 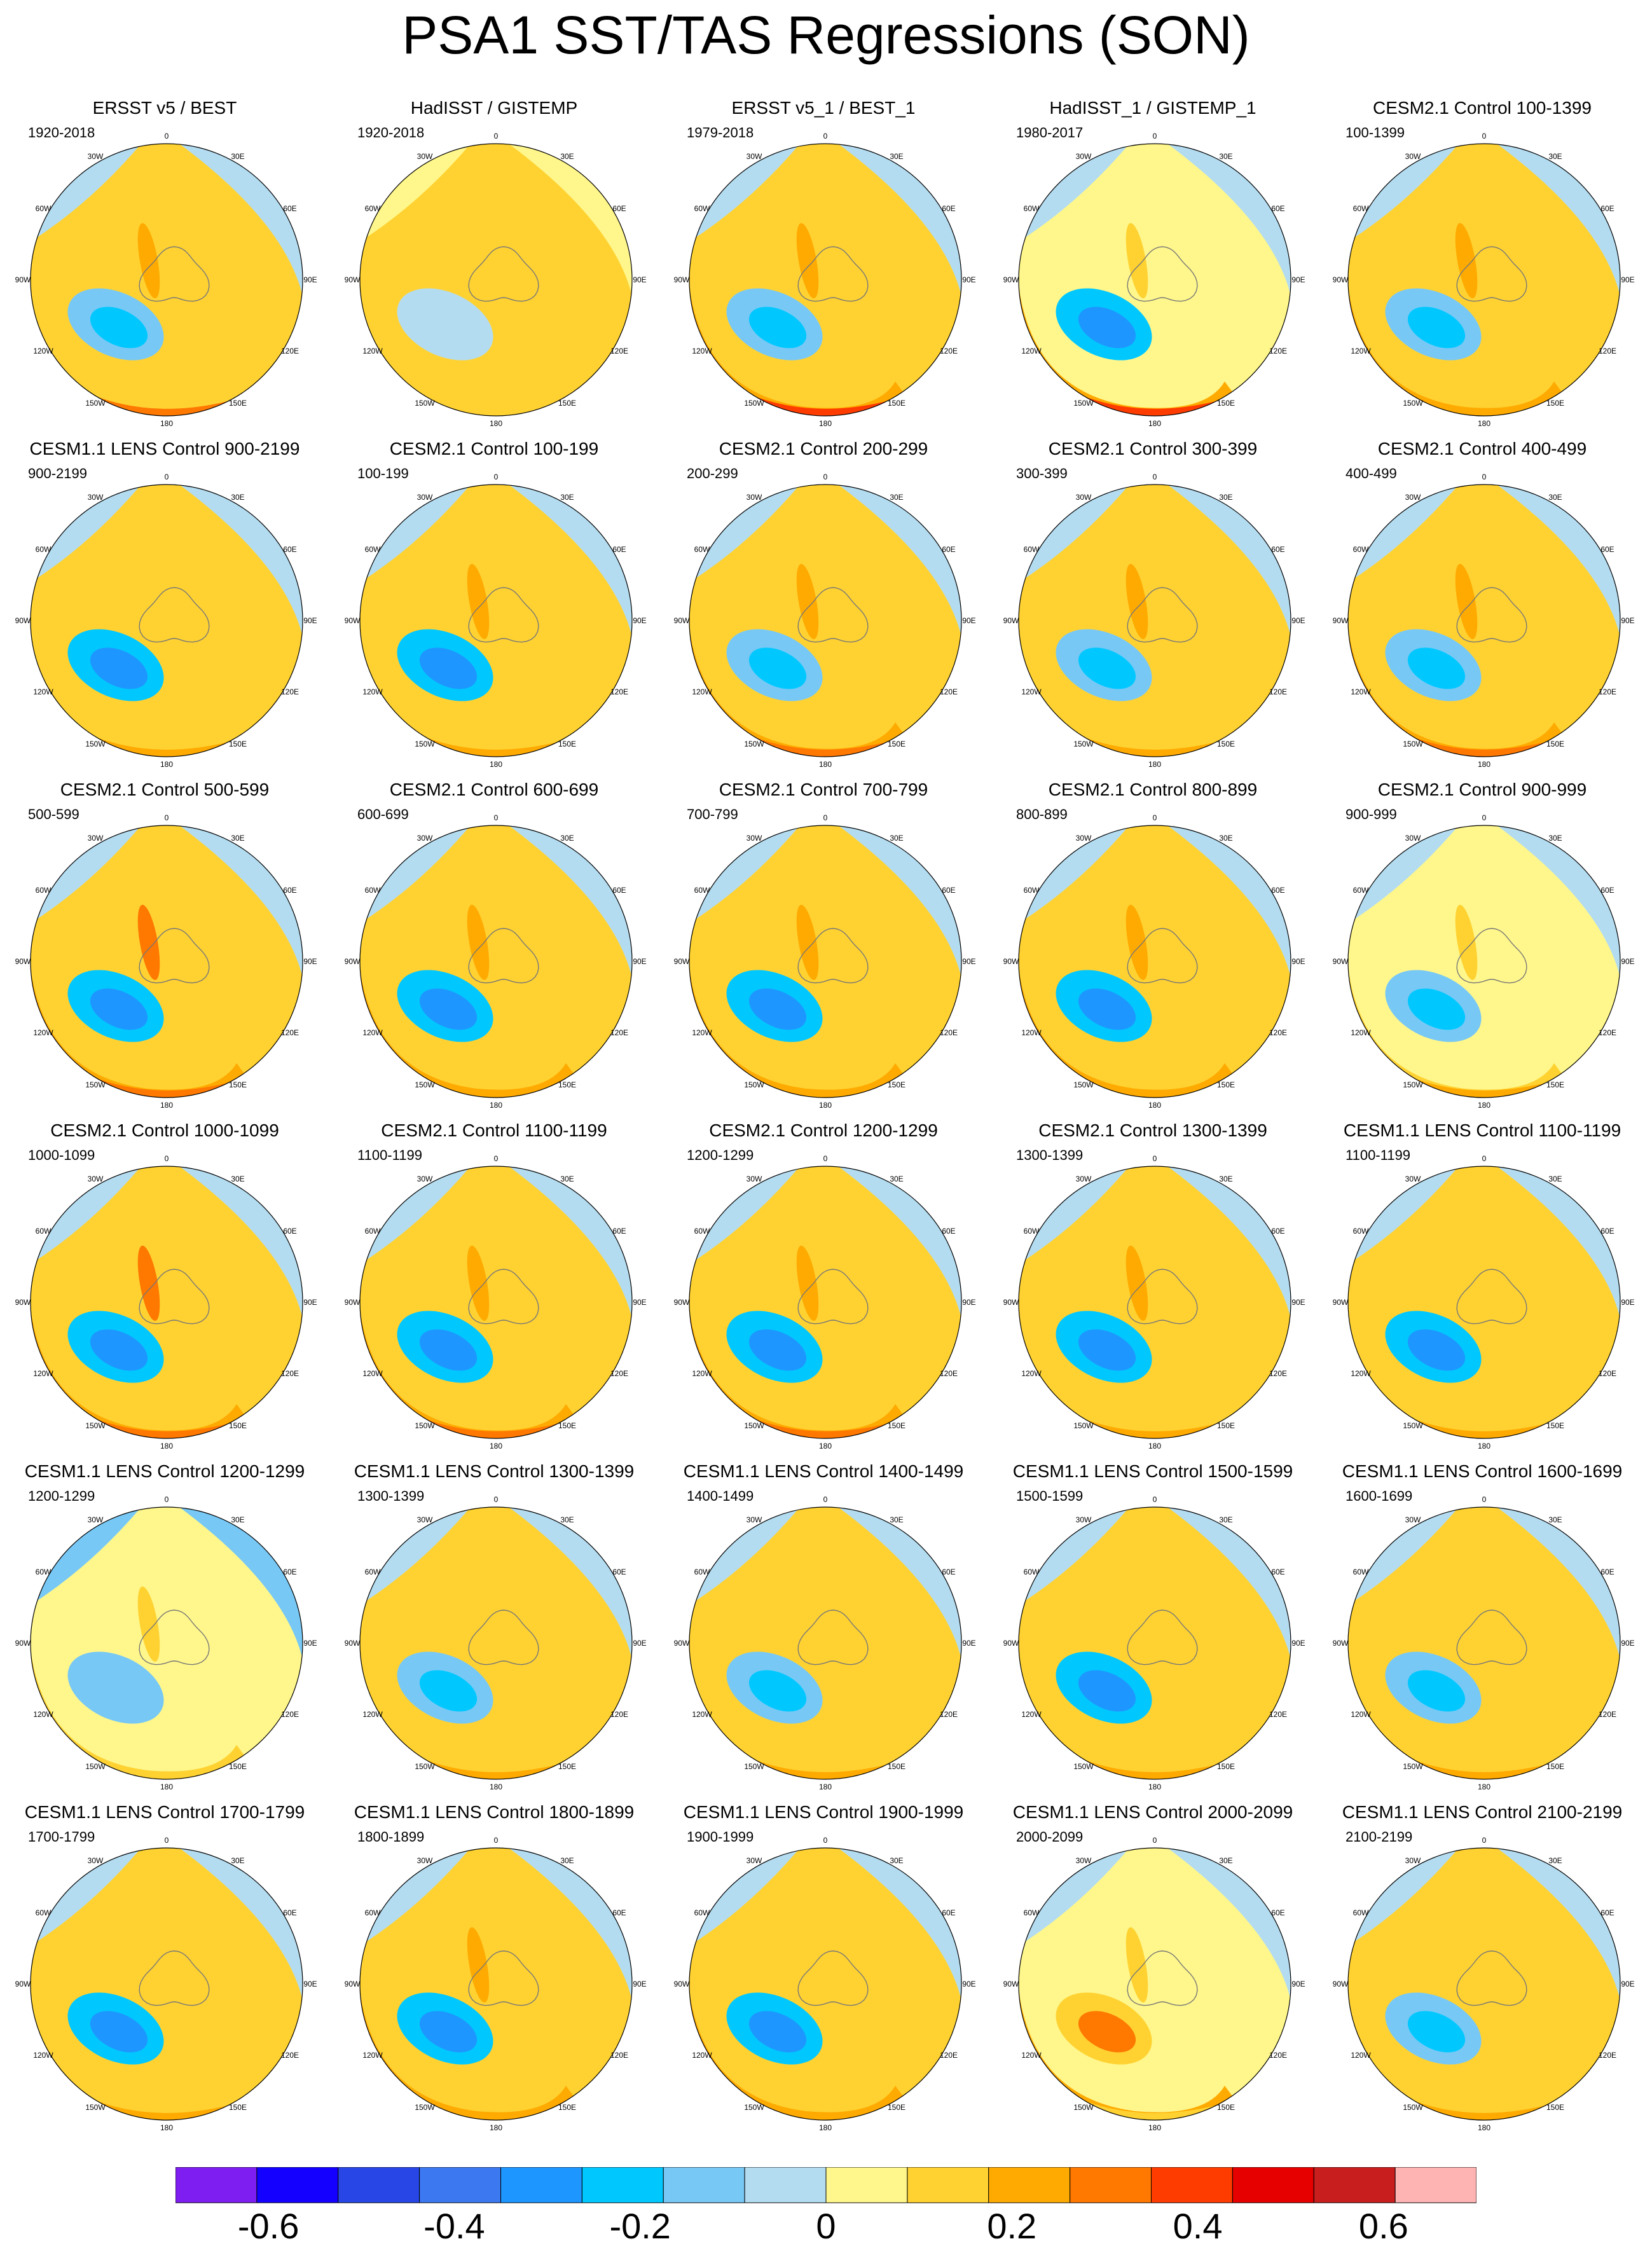 What do you see at coordinates (1371, 473) in the screenshot?
I see `panel-period-label: 400-499` at bounding box center [1371, 473].